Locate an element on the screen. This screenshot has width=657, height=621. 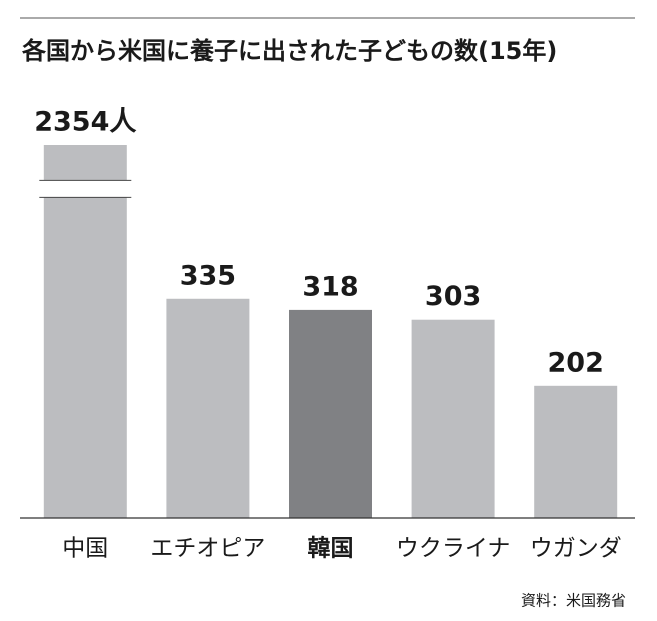
chart-title: 各国から米国に養子に出された子どもの数(15年) is located at coordinates (289, 51).